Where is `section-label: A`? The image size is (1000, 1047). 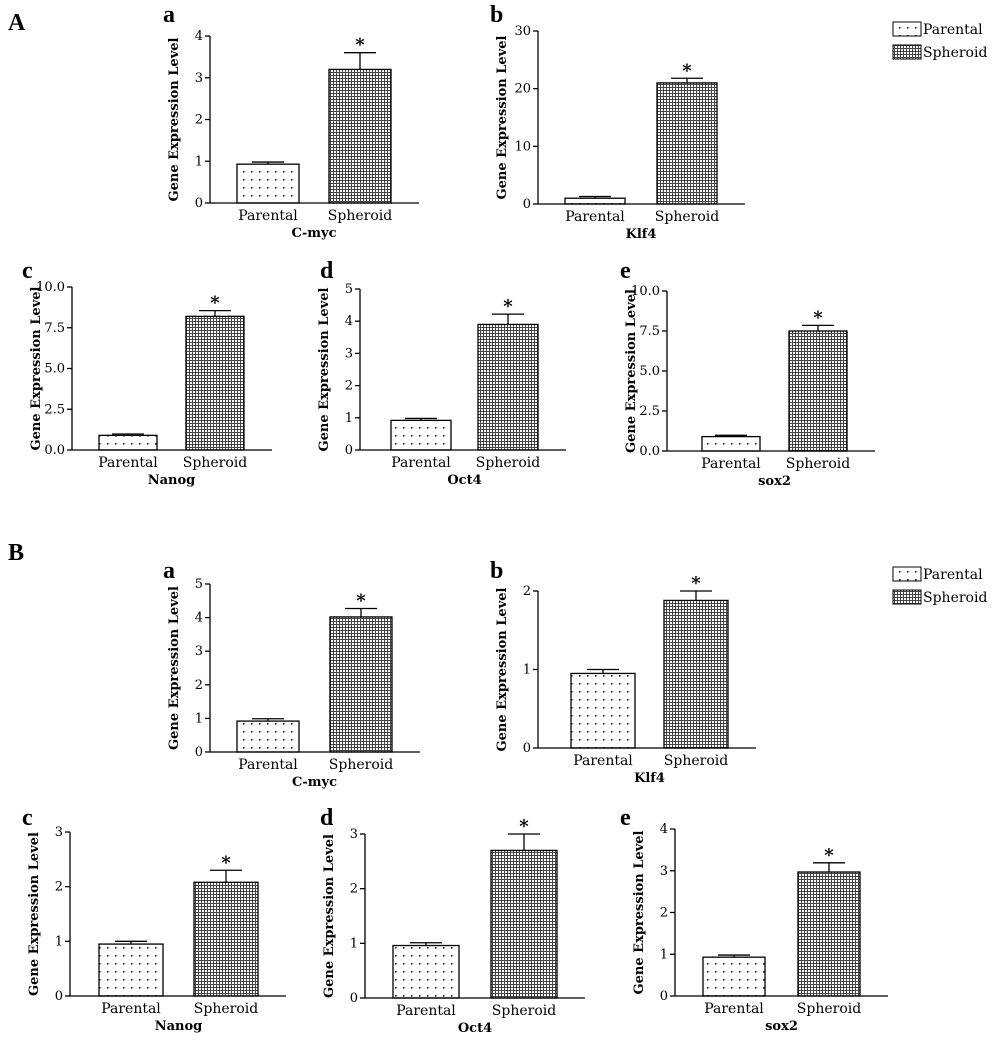
section-label: A is located at coordinates (17, 23).